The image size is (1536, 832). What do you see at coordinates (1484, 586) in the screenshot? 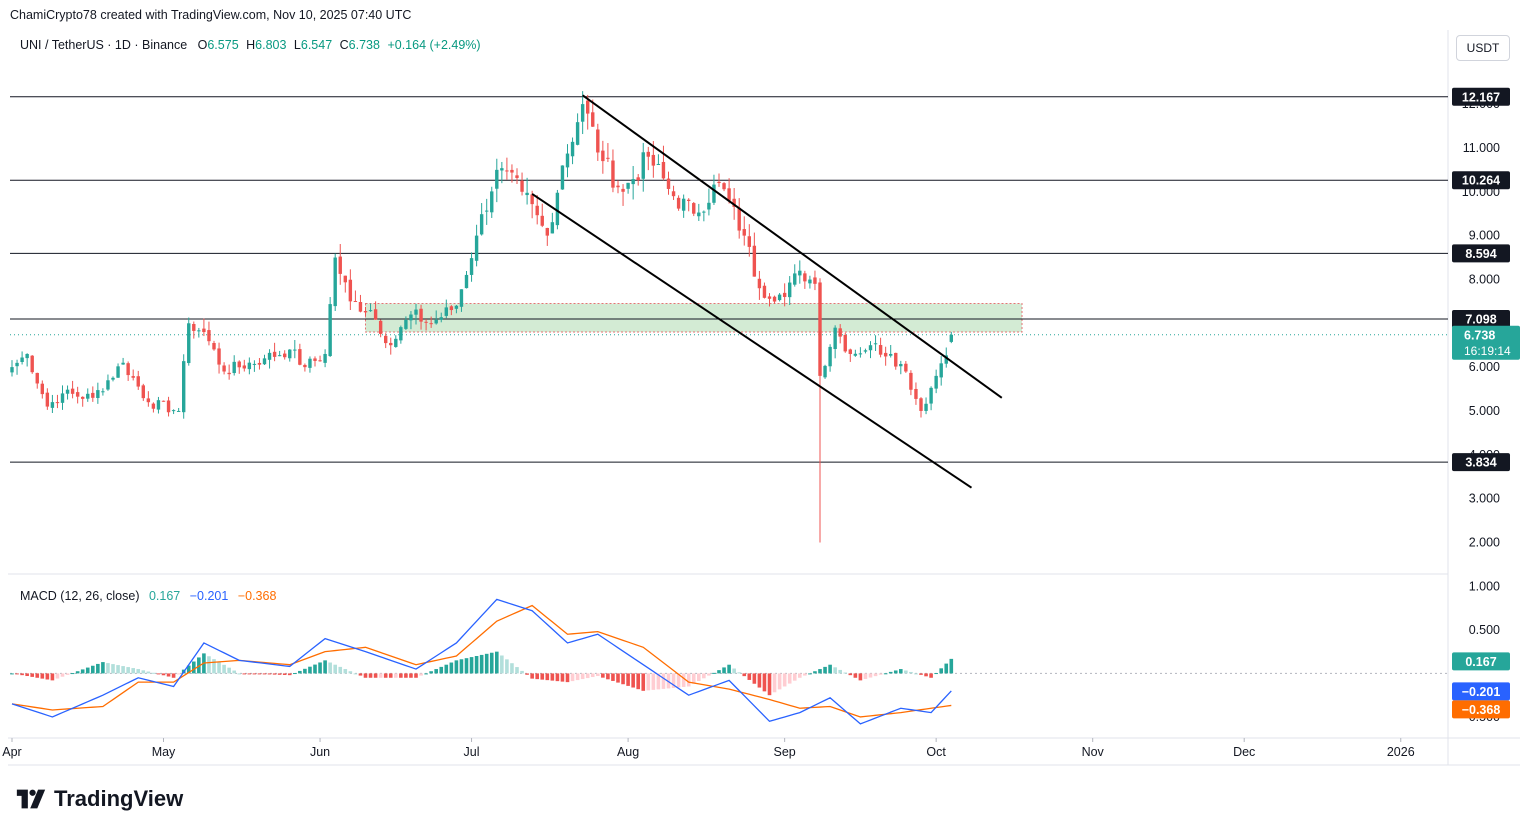
I see `macd-tick-label: 1.000` at bounding box center [1484, 586].